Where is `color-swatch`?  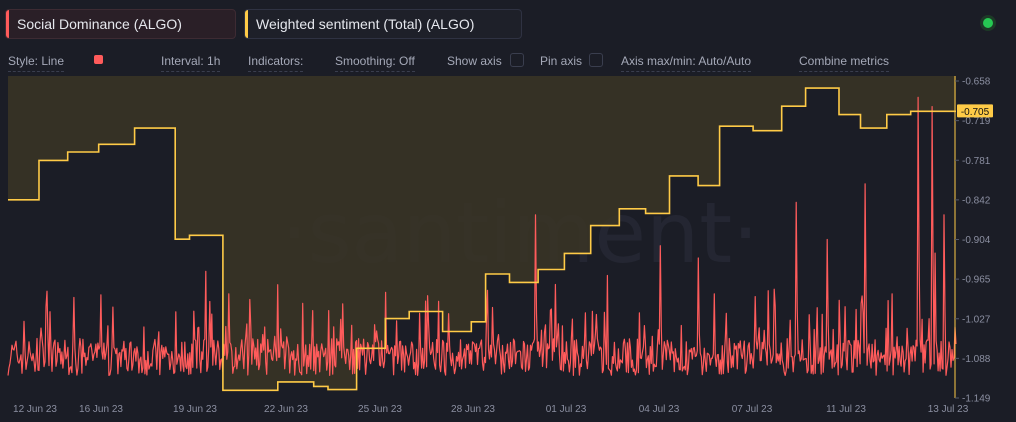
color-swatch is located at coordinates (98, 59).